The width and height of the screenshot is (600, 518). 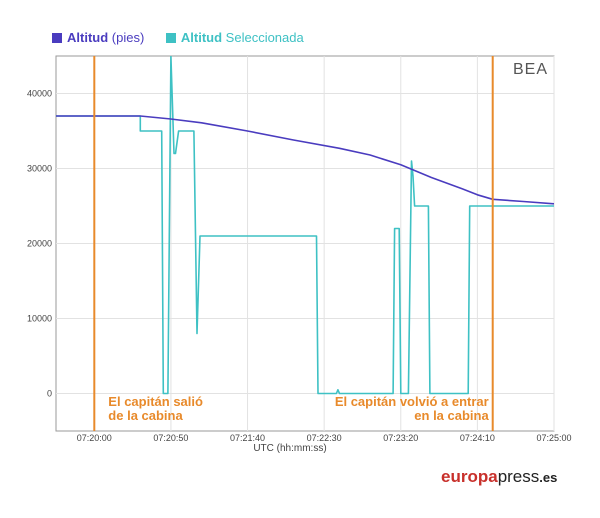 I want to click on x-tick-label: 07:20:00, so click(x=94, y=438).